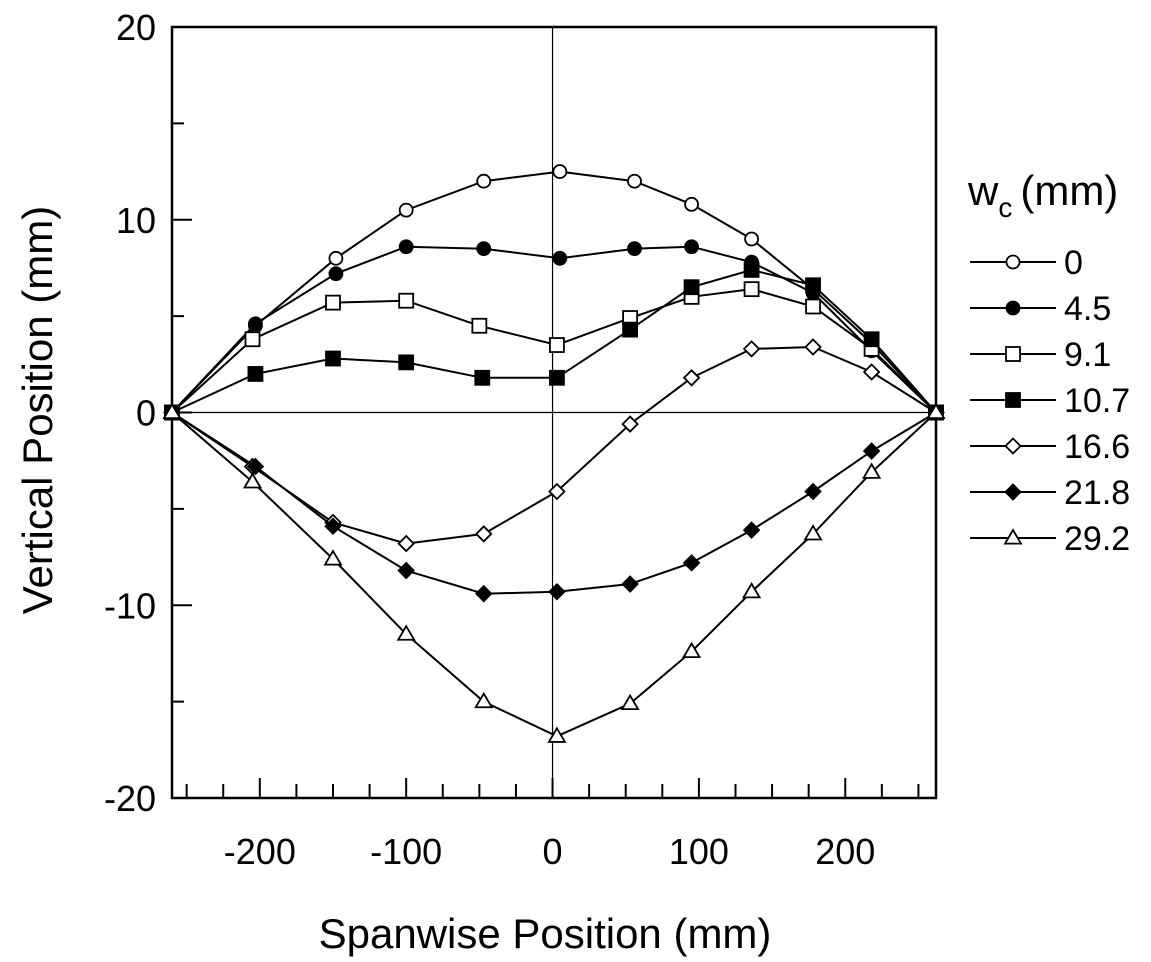 Image resolution: width=1151 pixels, height=962 pixels. What do you see at coordinates (1026, 263) in the screenshot?
I see `legend-entry: 0` at bounding box center [1026, 263].